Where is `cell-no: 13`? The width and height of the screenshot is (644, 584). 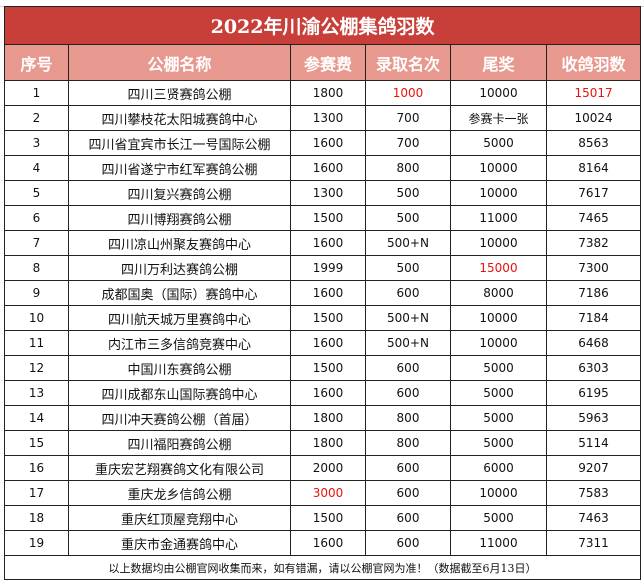 cell-no: 13 is located at coordinates (36, 393).